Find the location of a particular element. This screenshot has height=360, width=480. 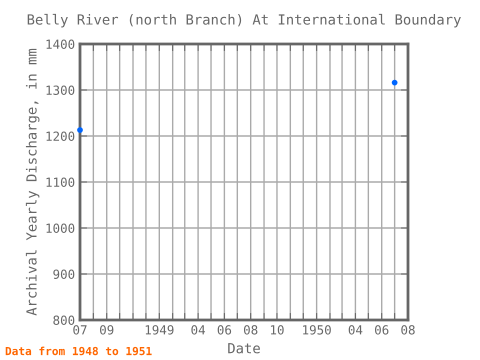

x-tick-label: 1949 is located at coordinates (160, 330).